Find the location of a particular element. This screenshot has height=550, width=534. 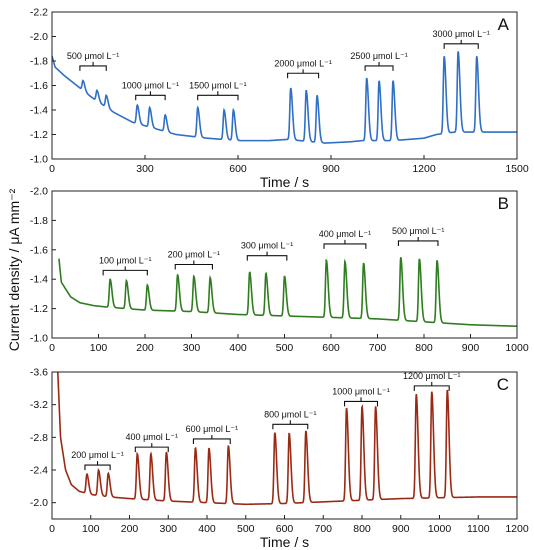

concentration-label: 1200 μmol L⁻¹ is located at coordinates (431, 376).